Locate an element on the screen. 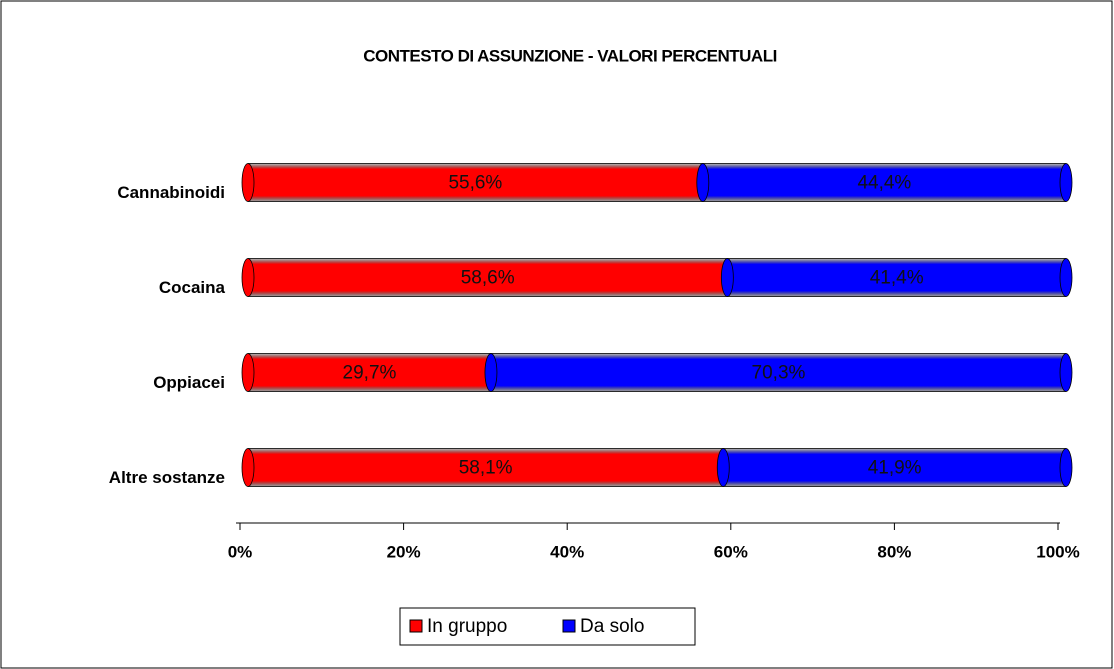 The height and width of the screenshot is (669, 1114). data-label: 44,4% is located at coordinates (884, 183).